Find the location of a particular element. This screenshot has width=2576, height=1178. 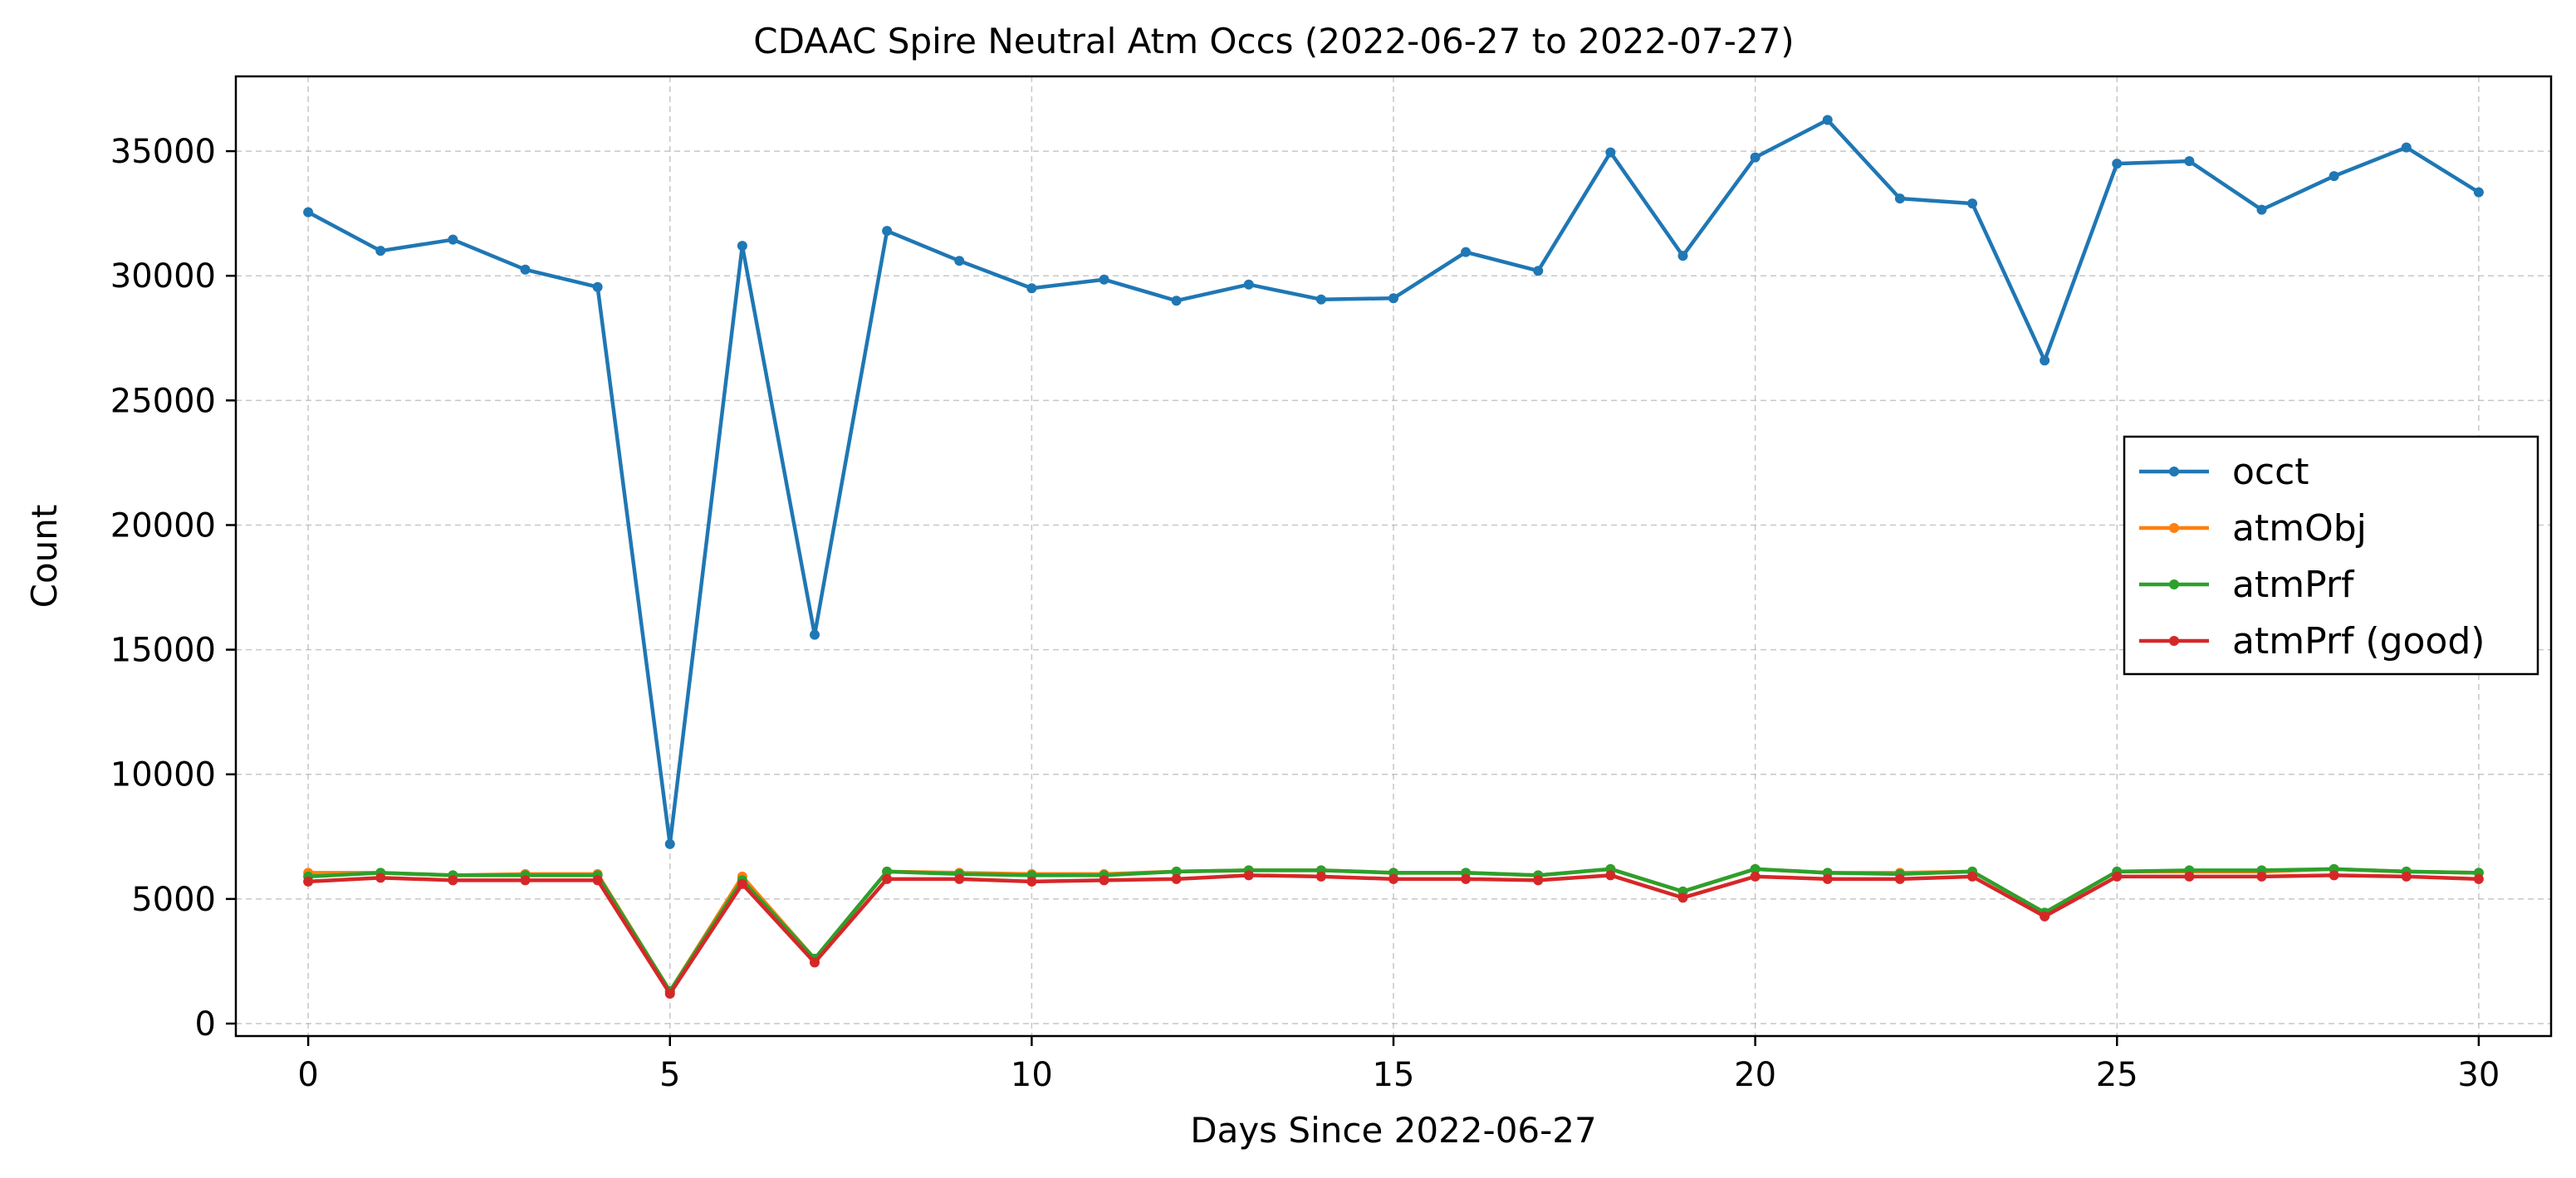

legend-frame is located at coordinates (2331, 556).